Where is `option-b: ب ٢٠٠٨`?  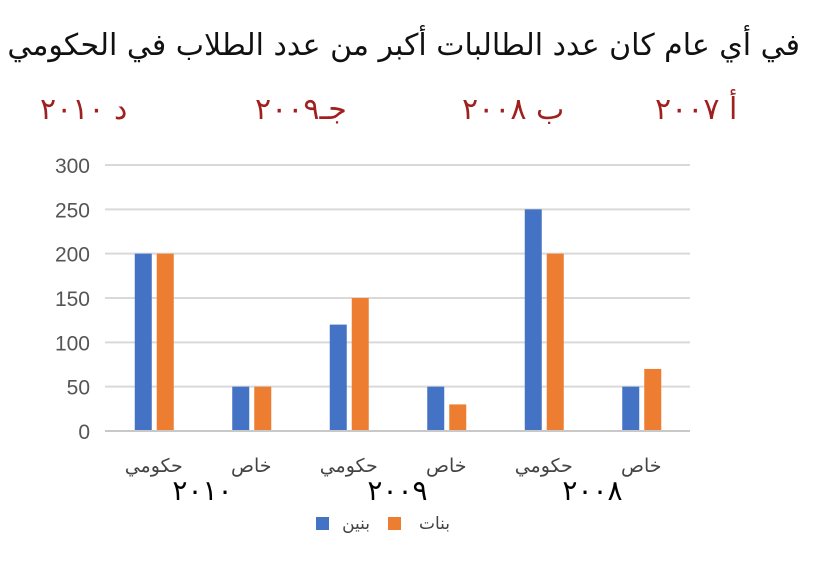
option-b: ب ٢٠٠٨ is located at coordinates (513, 109).